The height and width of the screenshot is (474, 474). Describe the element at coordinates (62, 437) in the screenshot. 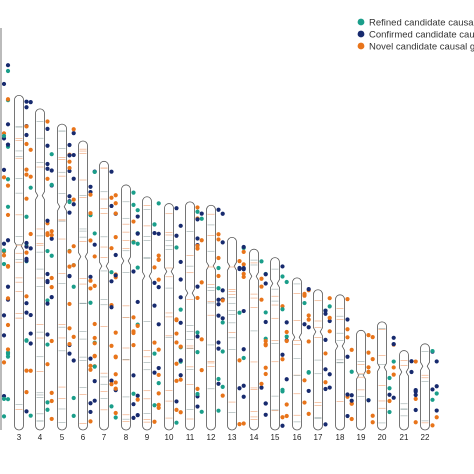

I see `chromosome-label-5: 5` at that location.